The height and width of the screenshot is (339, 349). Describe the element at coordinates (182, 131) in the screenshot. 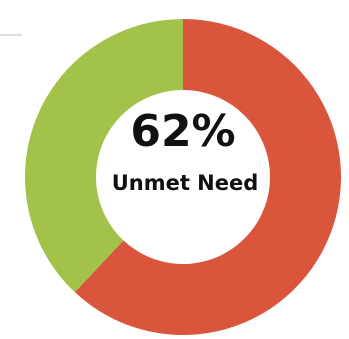

I see `center-value: 62%` at that location.